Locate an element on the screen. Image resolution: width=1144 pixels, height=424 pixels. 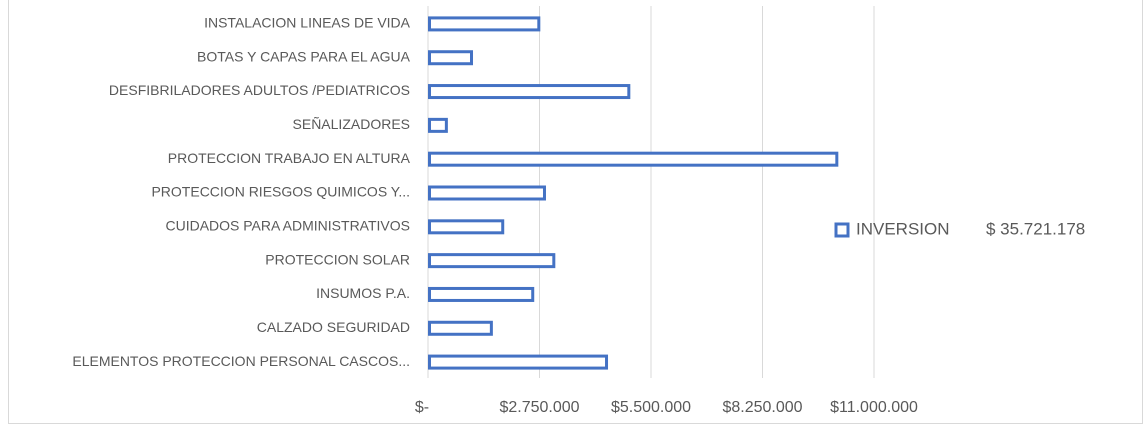
x-tick-label: $11.000.000 is located at coordinates (874, 407).